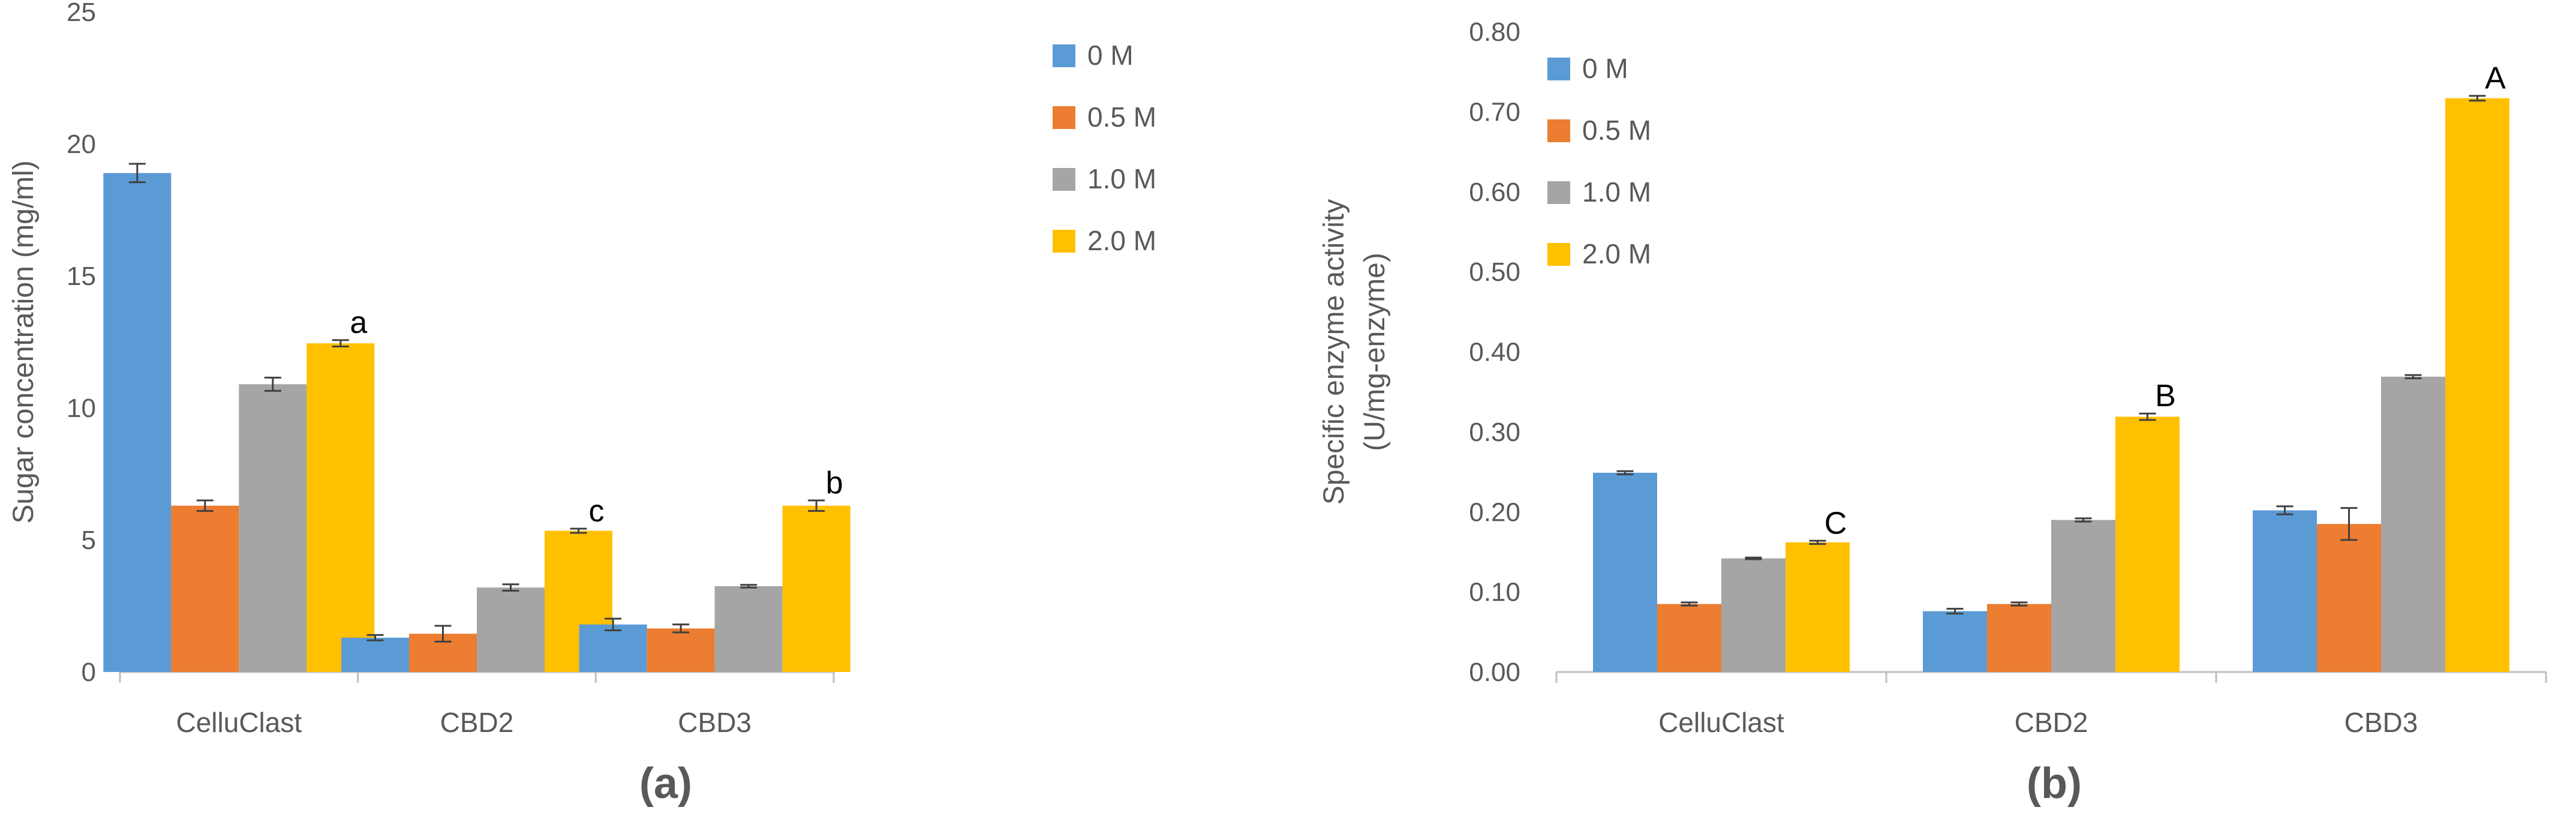 This screenshot has height=825, width=2576. What do you see at coordinates (1495, 432) in the screenshot?
I see `y-tick-label: 0.30` at bounding box center [1495, 432].